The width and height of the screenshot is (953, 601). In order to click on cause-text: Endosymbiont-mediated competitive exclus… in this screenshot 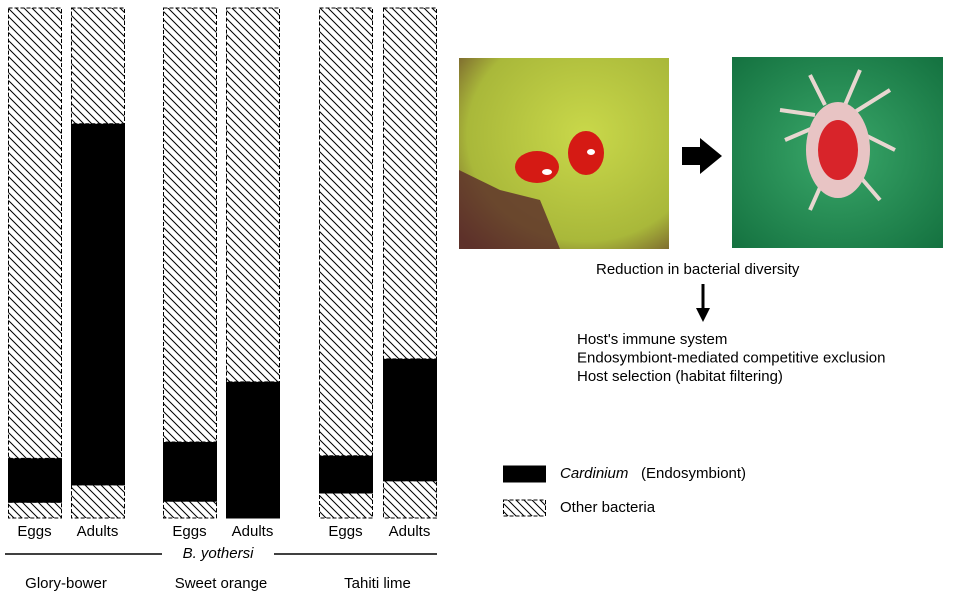, I will do `click(731, 357)`.